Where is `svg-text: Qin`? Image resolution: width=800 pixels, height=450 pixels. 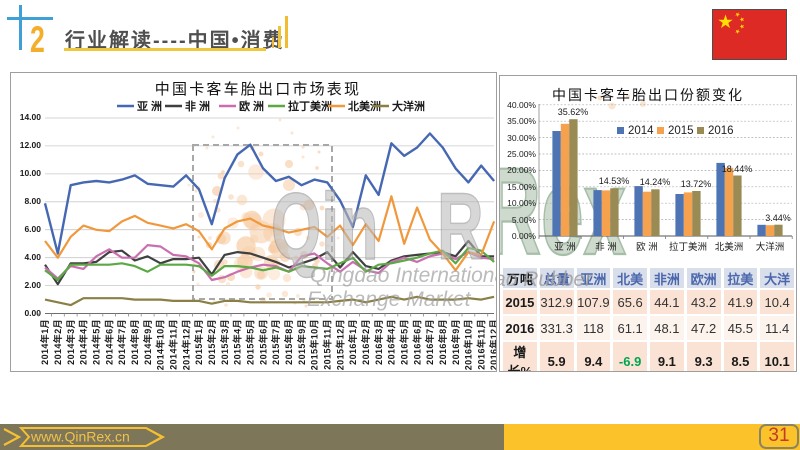 svg-text: Qin is located at coordinates (325, 227).